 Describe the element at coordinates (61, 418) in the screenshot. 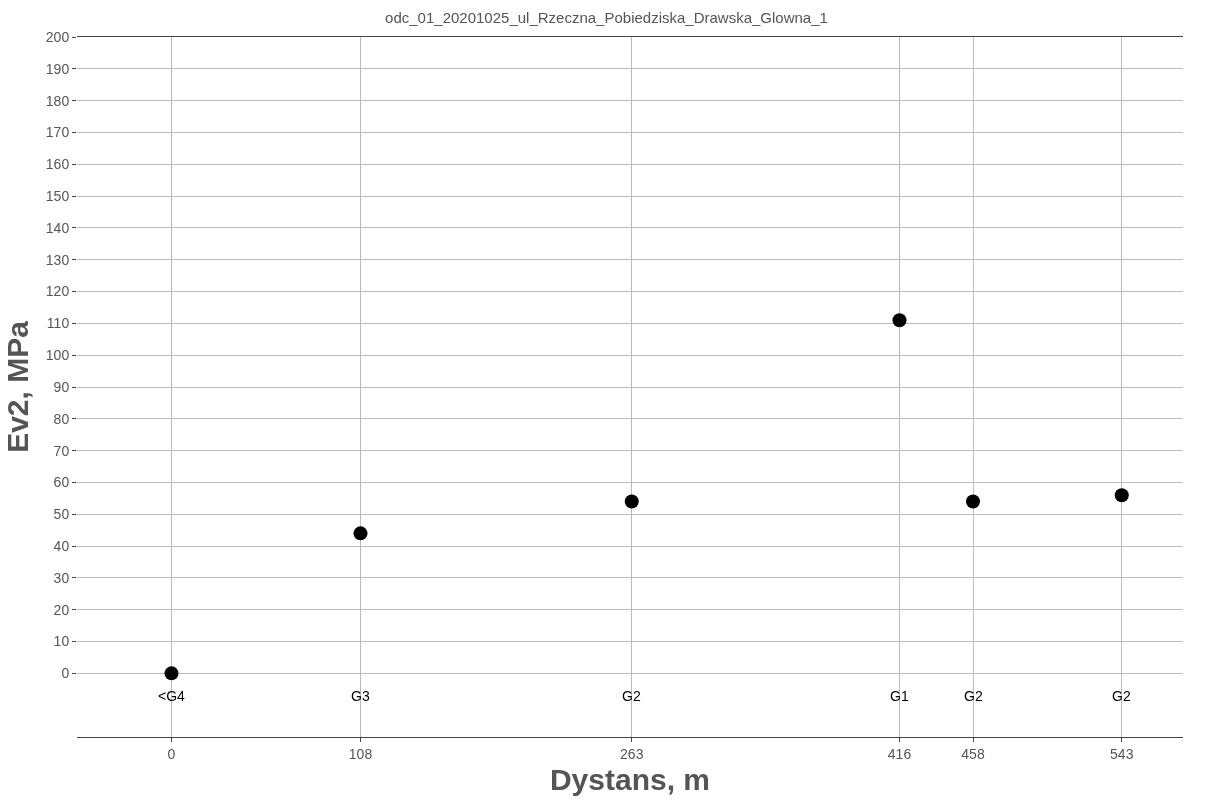

I see `y-tick-label: 80` at that location.